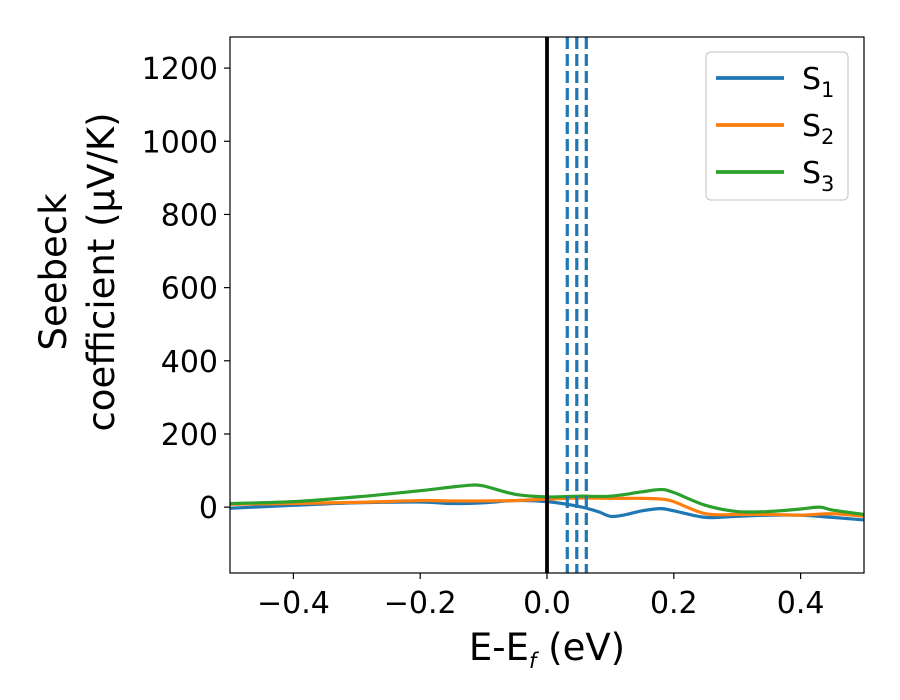  What do you see at coordinates (53, 272) in the screenshot?
I see `y-axis-label-line1: Seebeck` at bounding box center [53, 272].